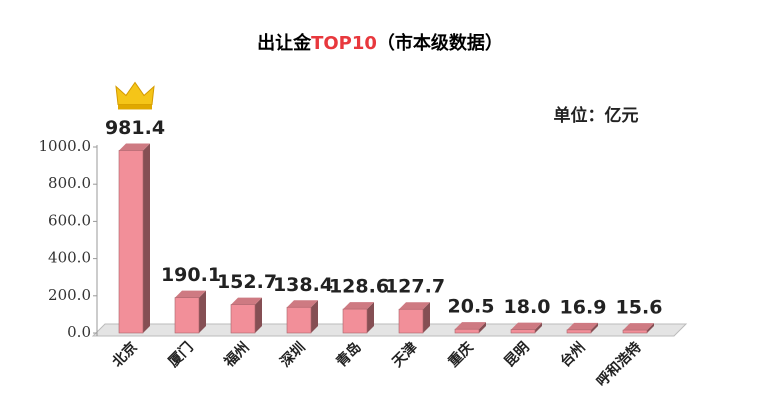 Image resolution: width=775 pixels, height=418 pixels. I want to click on title-part: （市本级数据）, so click(440, 43).